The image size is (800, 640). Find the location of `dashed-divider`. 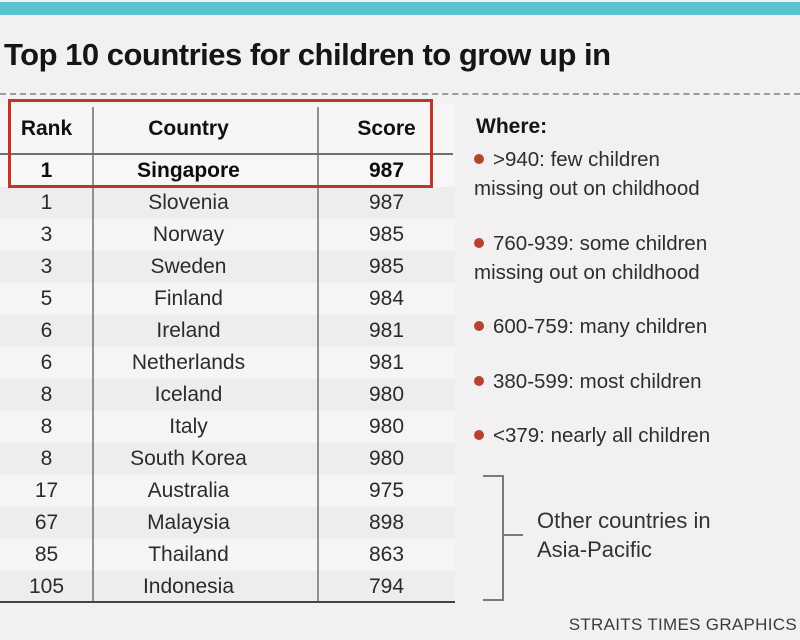

dashed-divider is located at coordinates (400, 94).